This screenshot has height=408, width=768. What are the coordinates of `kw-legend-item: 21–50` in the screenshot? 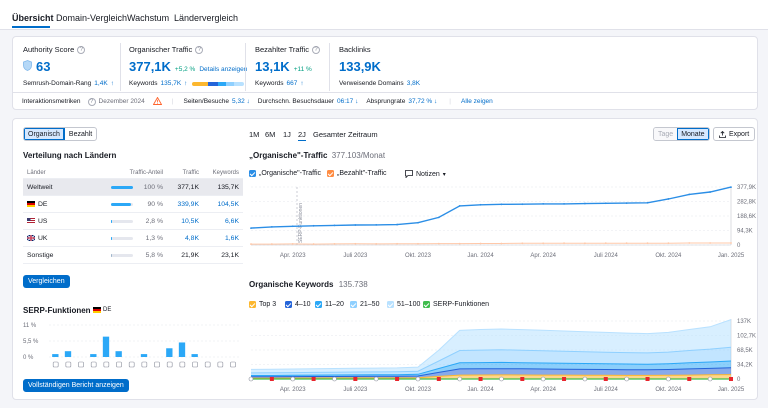 It's located at (364, 304).